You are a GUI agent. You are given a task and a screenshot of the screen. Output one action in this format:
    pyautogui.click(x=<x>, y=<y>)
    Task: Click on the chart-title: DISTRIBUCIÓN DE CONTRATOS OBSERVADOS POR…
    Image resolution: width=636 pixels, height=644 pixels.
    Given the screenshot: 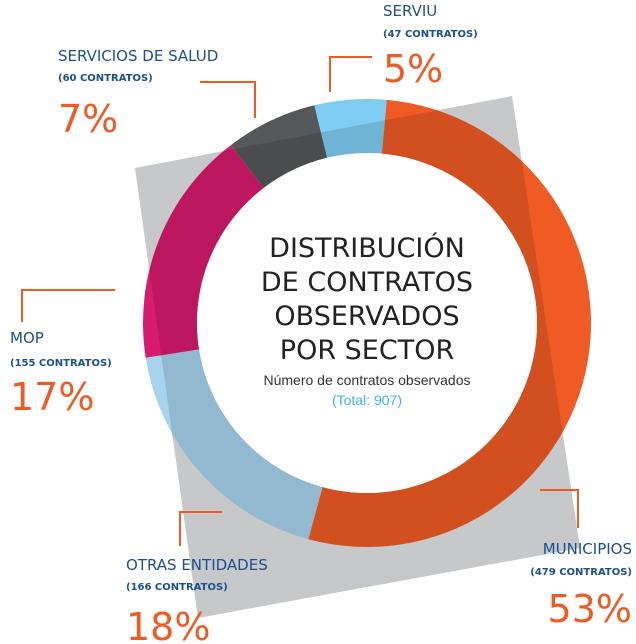 What is the action you would take?
    pyautogui.click(x=367, y=299)
    